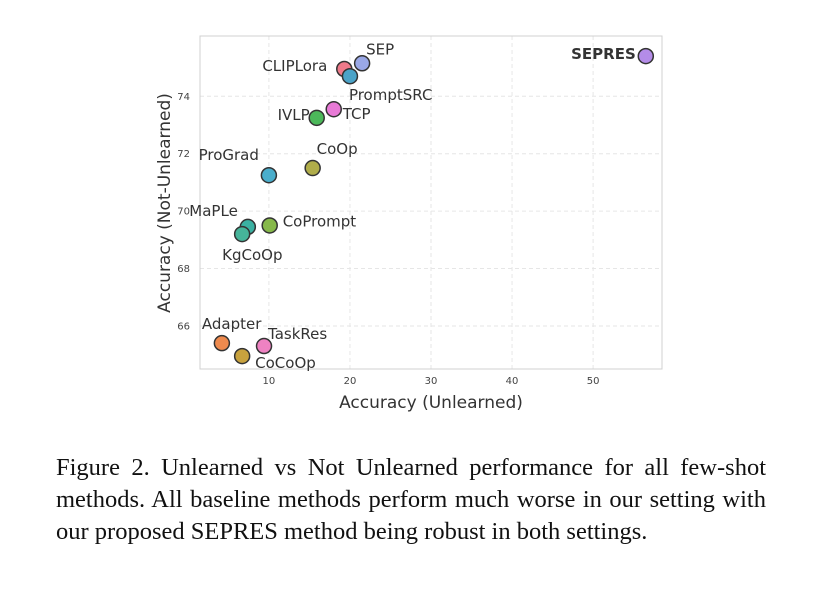 This screenshot has height=614, width=826. What do you see at coordinates (593, 381) in the screenshot?
I see `x-tick-label: 50` at bounding box center [593, 381].